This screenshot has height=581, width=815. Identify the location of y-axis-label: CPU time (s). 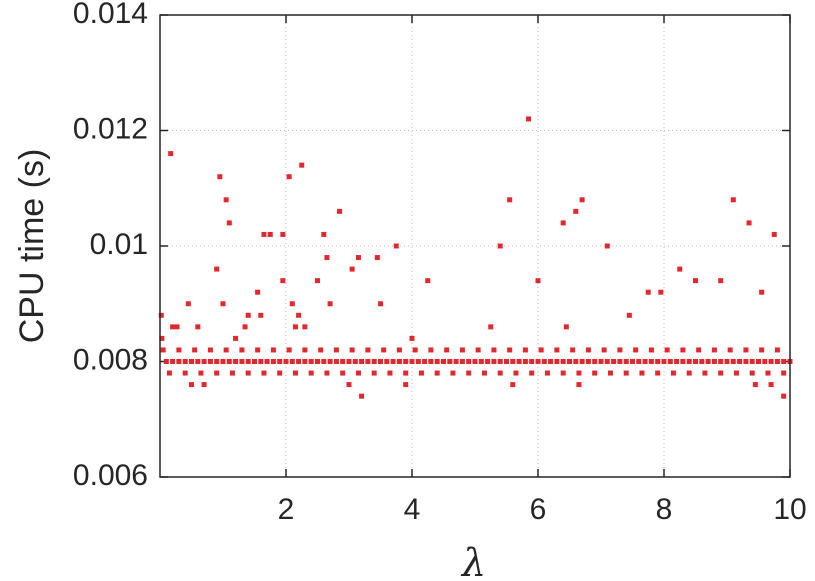
(32, 246).